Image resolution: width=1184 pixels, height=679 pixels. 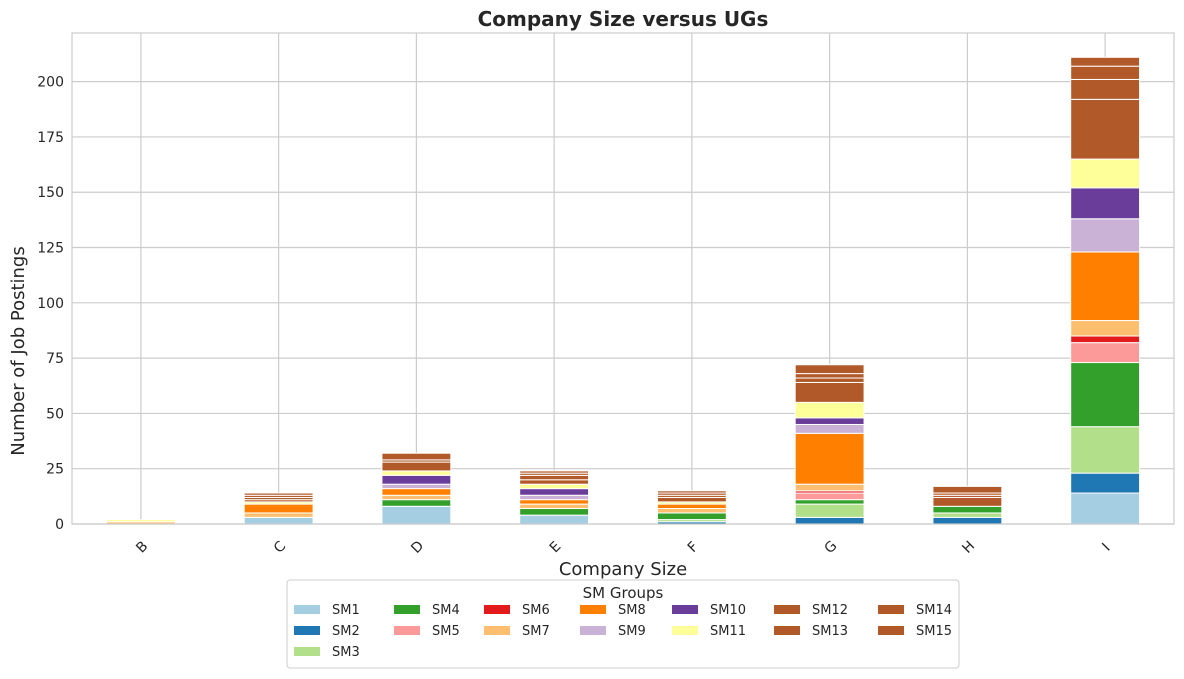 I want to click on bar-segment: SM4 E: 3, so click(x=554, y=512).